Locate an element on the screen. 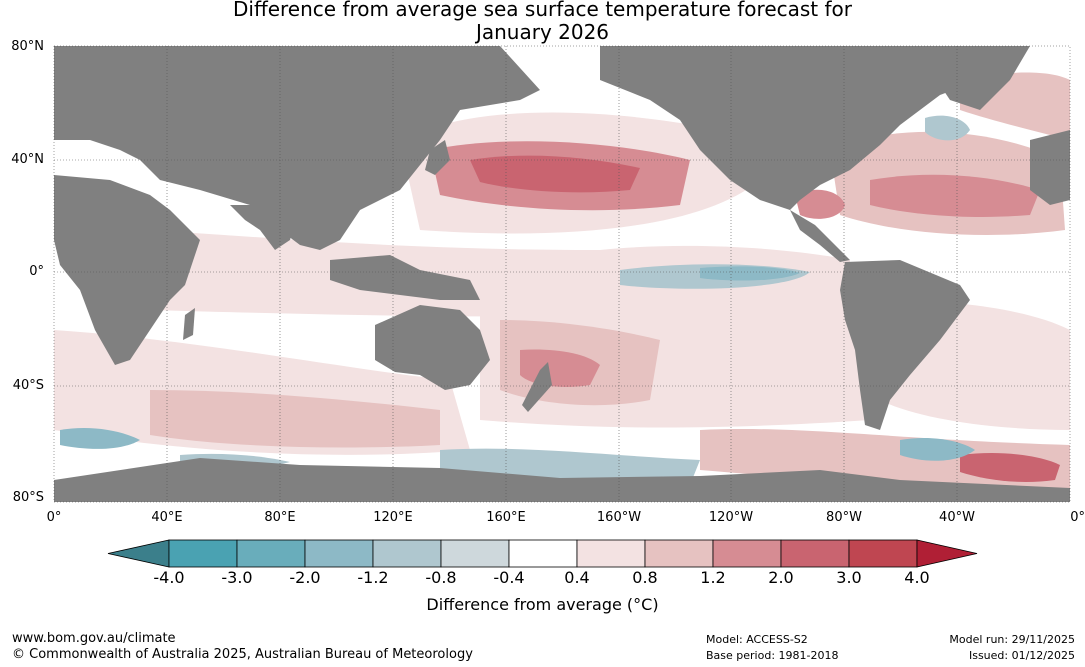 This screenshot has height=667, width=1085. lon-label-120w: 120°W is located at coordinates (731, 517).